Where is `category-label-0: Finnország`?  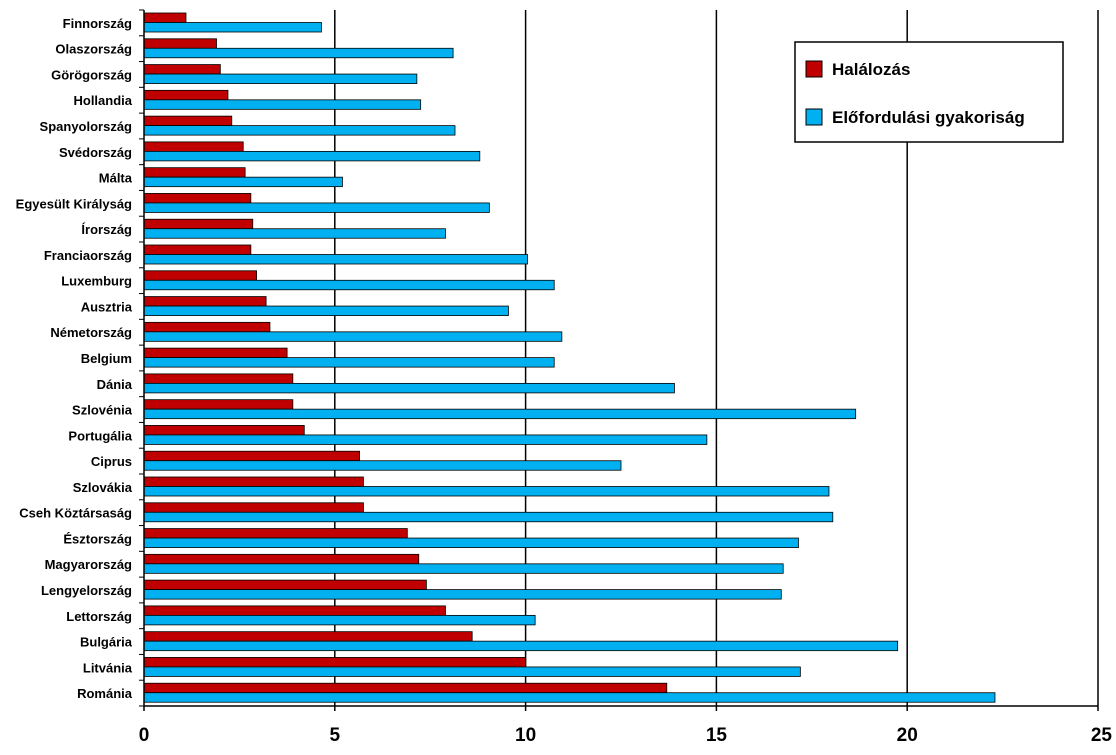 category-label-0: Finnország is located at coordinates (97, 23).